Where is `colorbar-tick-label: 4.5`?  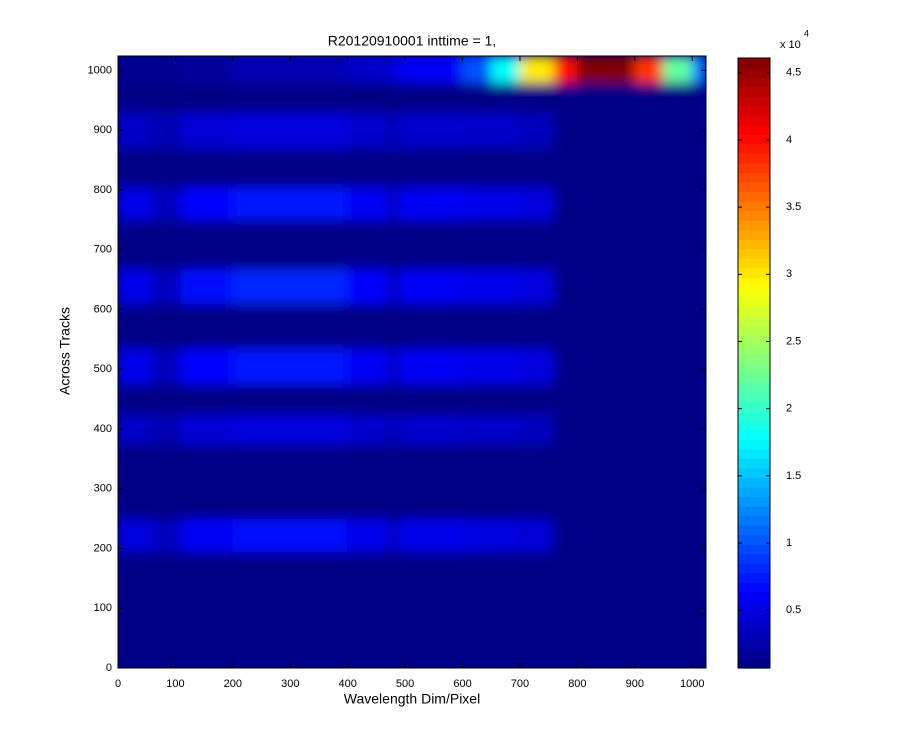 colorbar-tick-label: 4.5 is located at coordinates (793, 73).